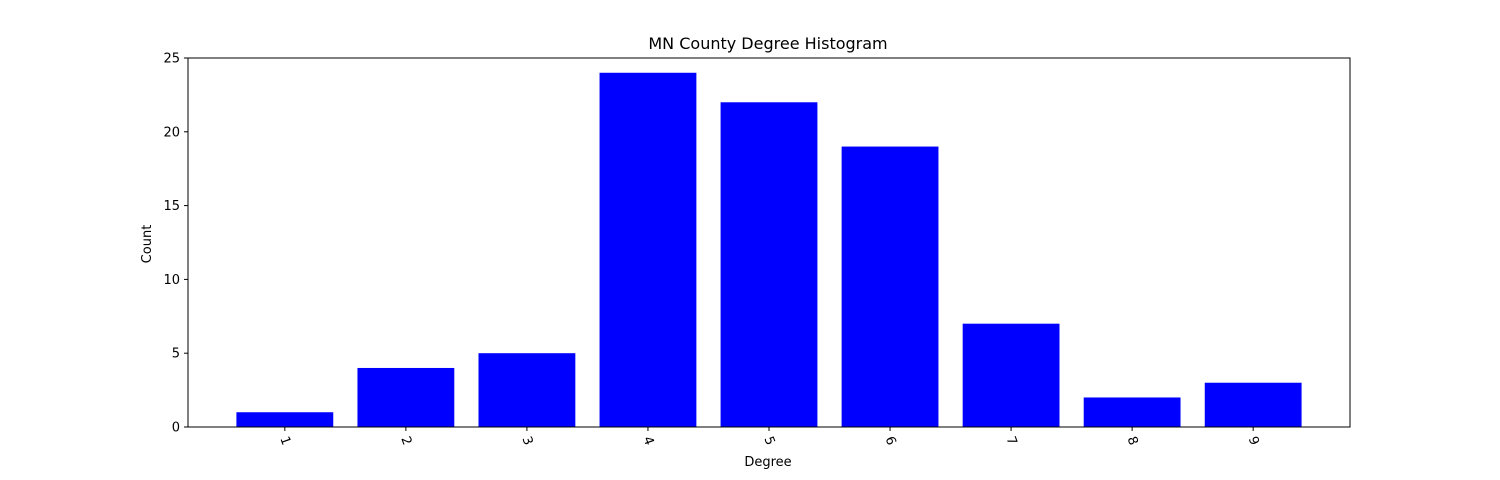 The width and height of the screenshot is (1500, 480). I want to click on x-tick-label: 5, so click(769, 441).